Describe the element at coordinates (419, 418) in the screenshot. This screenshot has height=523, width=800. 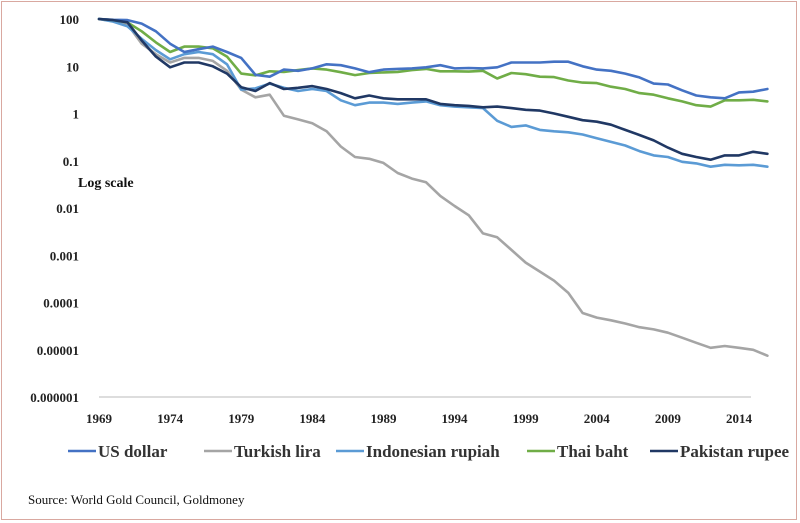
I see `x-axis-ticks: 1969 1974 1979 1984 1989 1994 1999 2004 2009 2014` at that location.